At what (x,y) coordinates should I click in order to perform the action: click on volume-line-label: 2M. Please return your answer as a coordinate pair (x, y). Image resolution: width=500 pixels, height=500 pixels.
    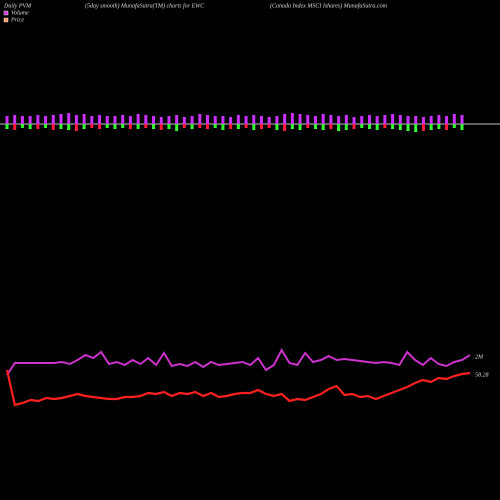
    Looking at the image, I should click on (479, 357).